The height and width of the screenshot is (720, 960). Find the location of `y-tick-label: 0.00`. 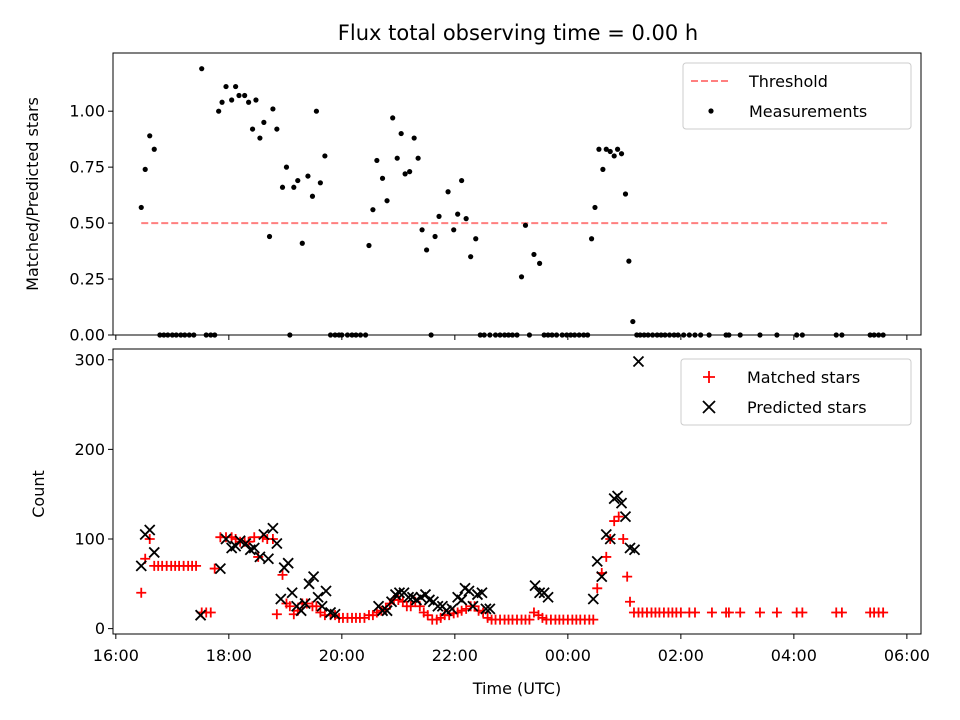

y-tick-label: 0.00 is located at coordinates (87, 335).